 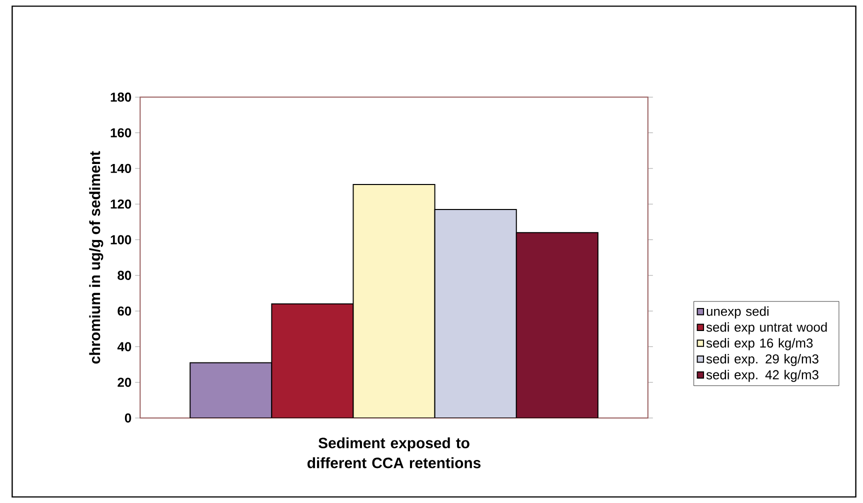 What do you see at coordinates (121, 133) in the screenshot?
I see `y-tick-label: 160` at bounding box center [121, 133].